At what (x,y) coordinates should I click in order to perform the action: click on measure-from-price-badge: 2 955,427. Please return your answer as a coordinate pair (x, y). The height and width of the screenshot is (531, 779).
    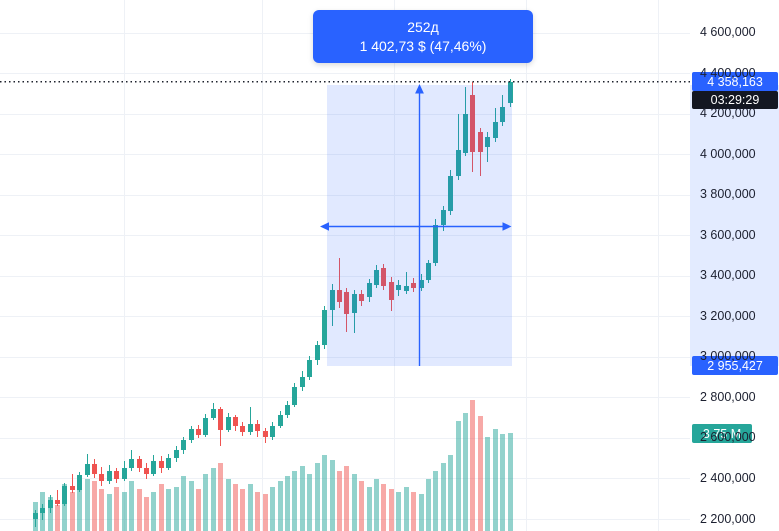
    Looking at the image, I should click on (735, 365).